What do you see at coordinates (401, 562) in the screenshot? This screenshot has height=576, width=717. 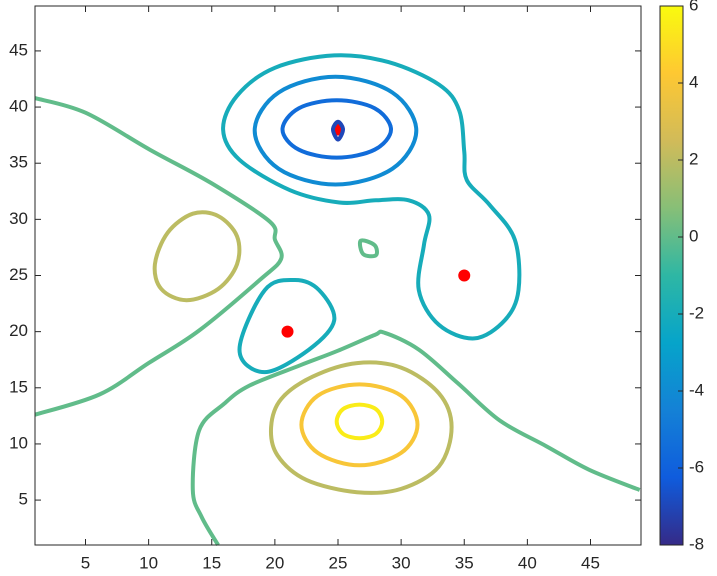 I see `x-tick-label: 30` at bounding box center [401, 562].